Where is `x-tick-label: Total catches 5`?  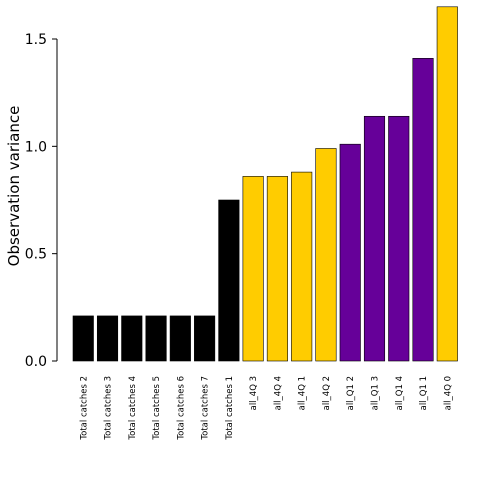
x-tick-label: Total catches 5 is located at coordinates (157, 408).